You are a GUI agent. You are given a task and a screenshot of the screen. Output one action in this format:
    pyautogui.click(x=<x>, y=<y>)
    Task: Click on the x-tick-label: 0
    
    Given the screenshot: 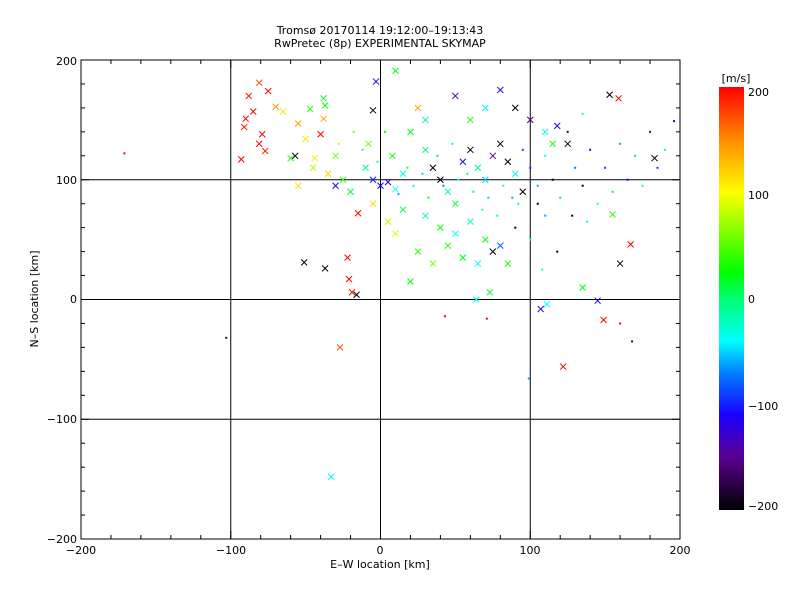 What is the action you would take?
    pyautogui.click(x=380, y=550)
    